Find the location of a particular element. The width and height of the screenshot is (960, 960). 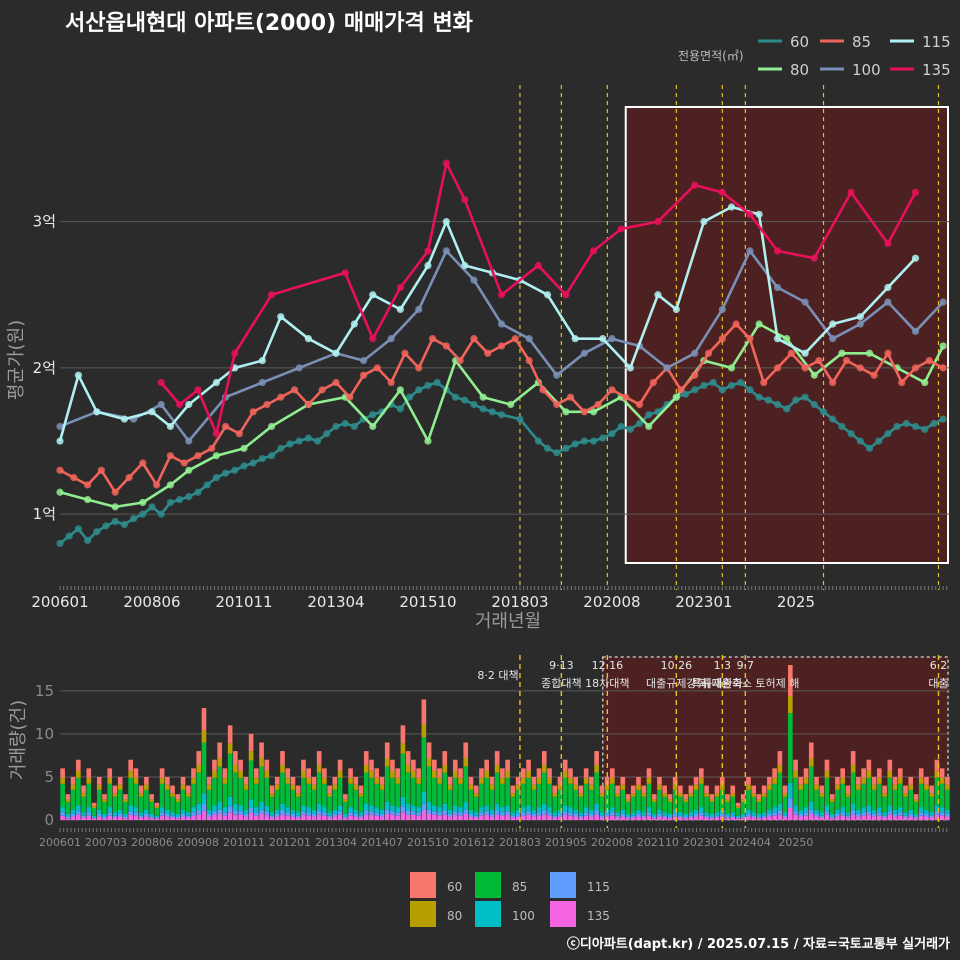

legend-bar-label-135: 135 is located at coordinates (598, 916).